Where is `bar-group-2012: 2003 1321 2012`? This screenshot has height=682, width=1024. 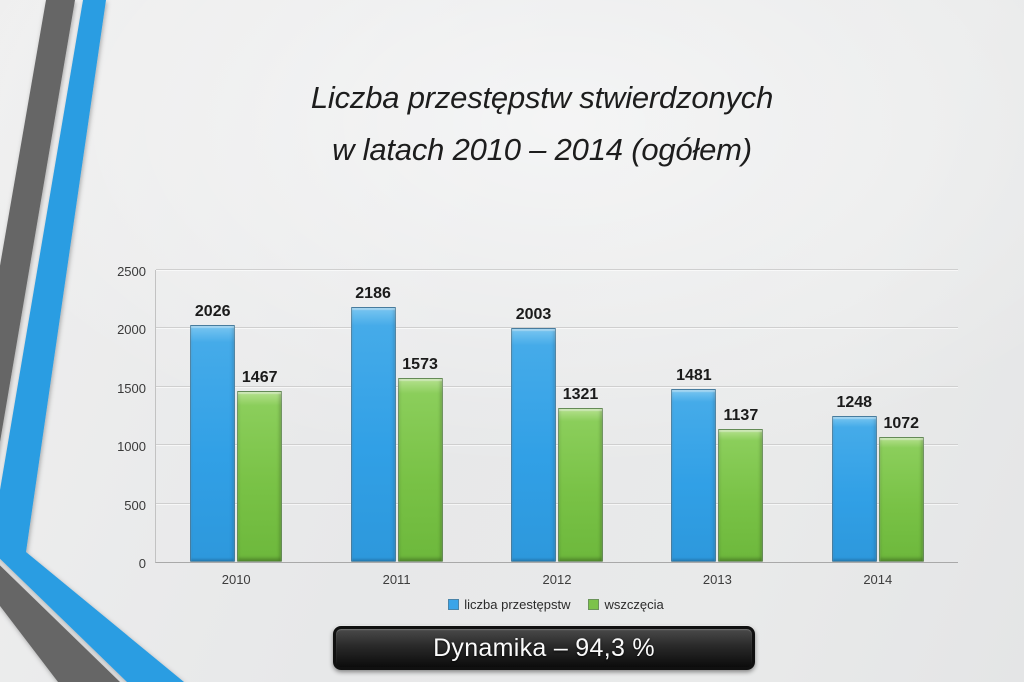 bar-group-2012: 2003 1321 2012 is located at coordinates (557, 428).